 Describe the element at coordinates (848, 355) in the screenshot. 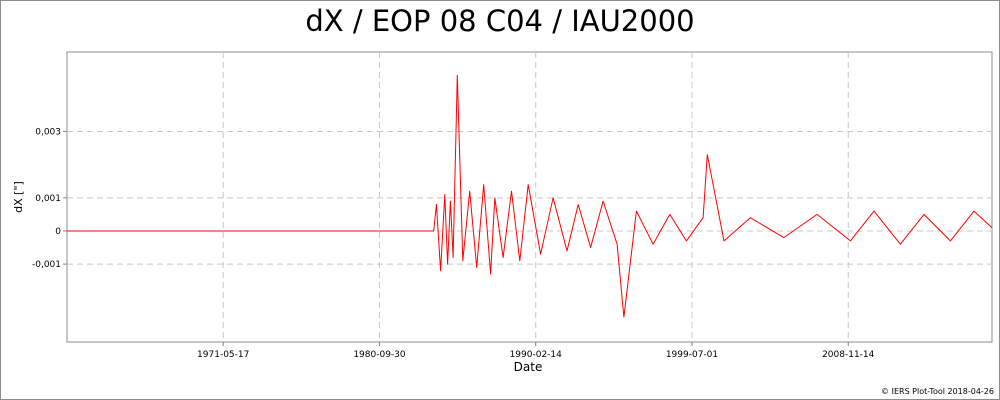

I see `x-tick-label: 2008-11-14` at that location.